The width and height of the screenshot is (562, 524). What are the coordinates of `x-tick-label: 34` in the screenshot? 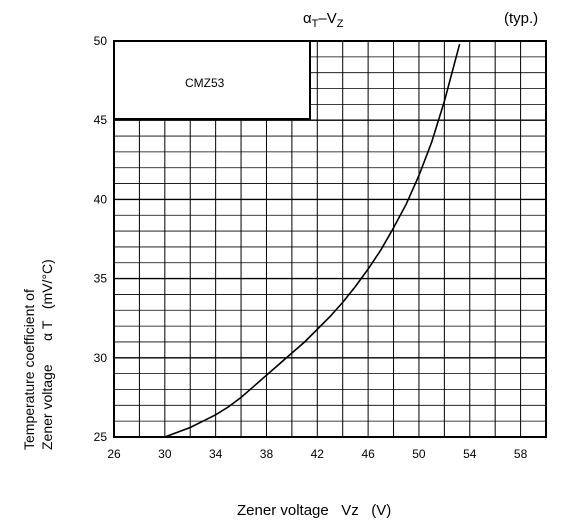 It's located at (216, 454).